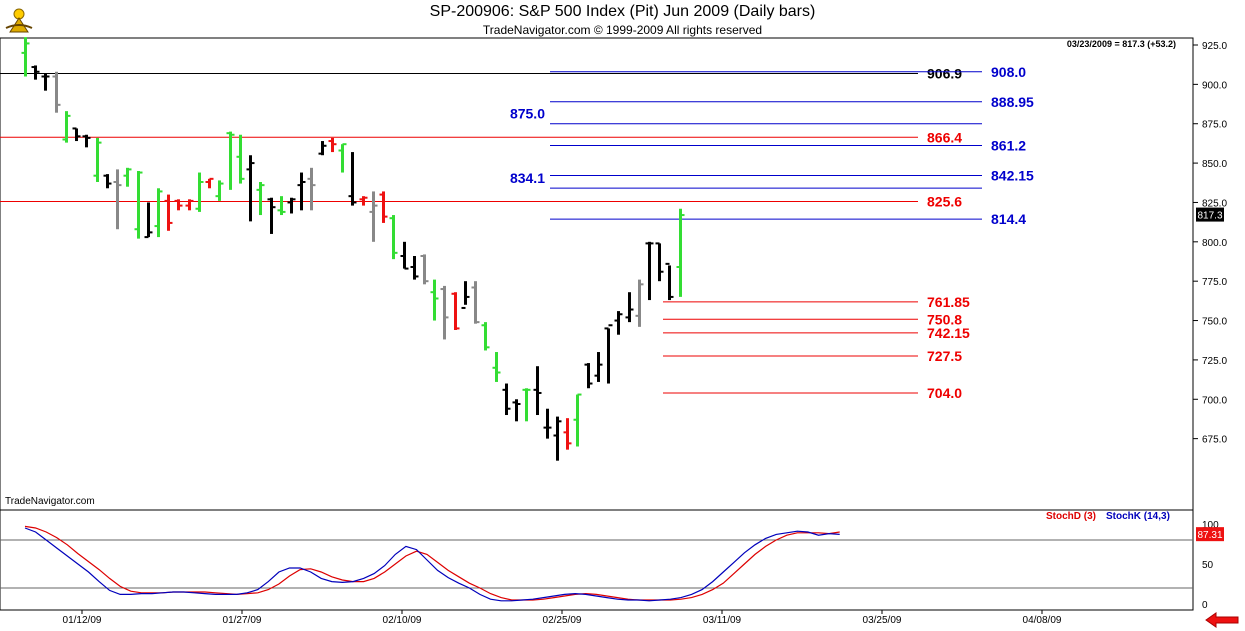 This screenshot has height=631, width=1245. What do you see at coordinates (50, 501) in the screenshot?
I see `watermark: TradeNavigator.com` at bounding box center [50, 501].